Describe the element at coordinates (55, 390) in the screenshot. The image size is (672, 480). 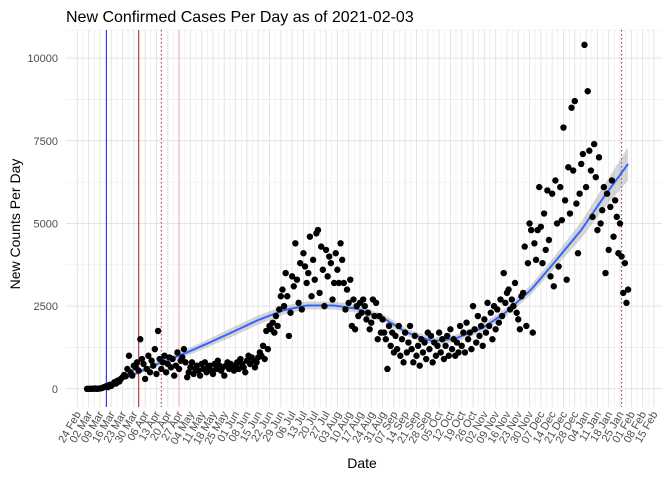
I see `y-tick-label: 0` at that location.